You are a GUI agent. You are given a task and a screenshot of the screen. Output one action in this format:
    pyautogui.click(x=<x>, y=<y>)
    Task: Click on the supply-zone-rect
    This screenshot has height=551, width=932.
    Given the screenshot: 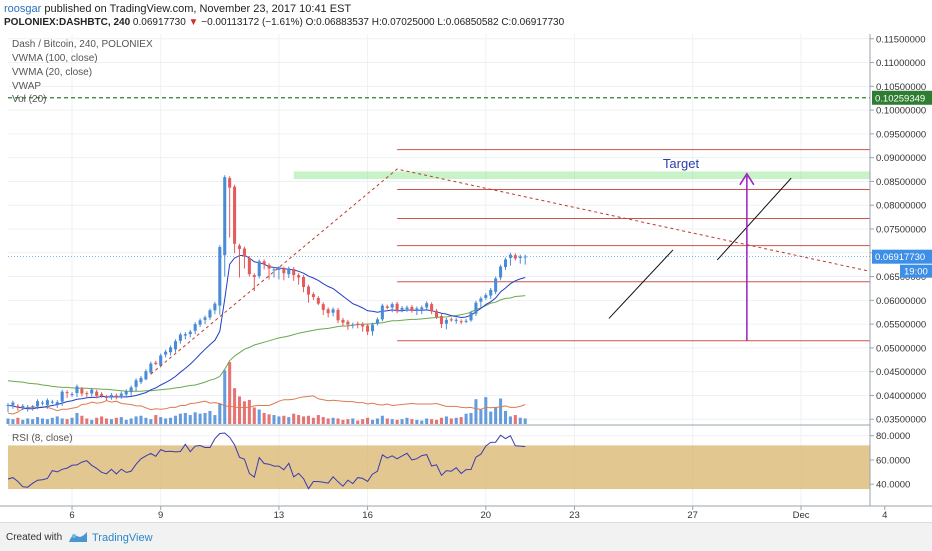 What is the action you would take?
    pyautogui.click(x=582, y=175)
    